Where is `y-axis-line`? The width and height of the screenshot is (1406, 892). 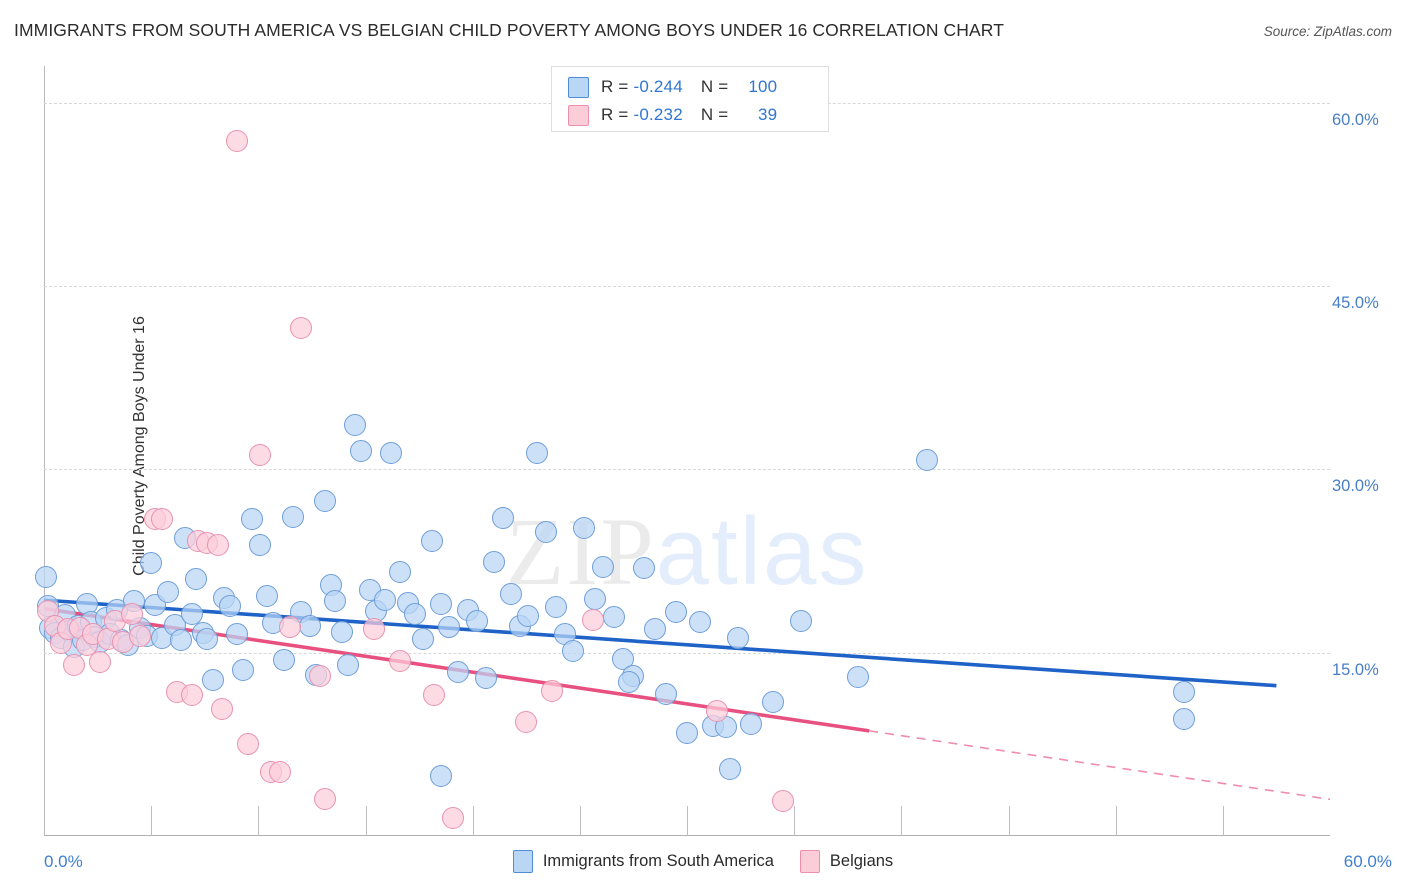 y-axis-line is located at coordinates (44, 451).